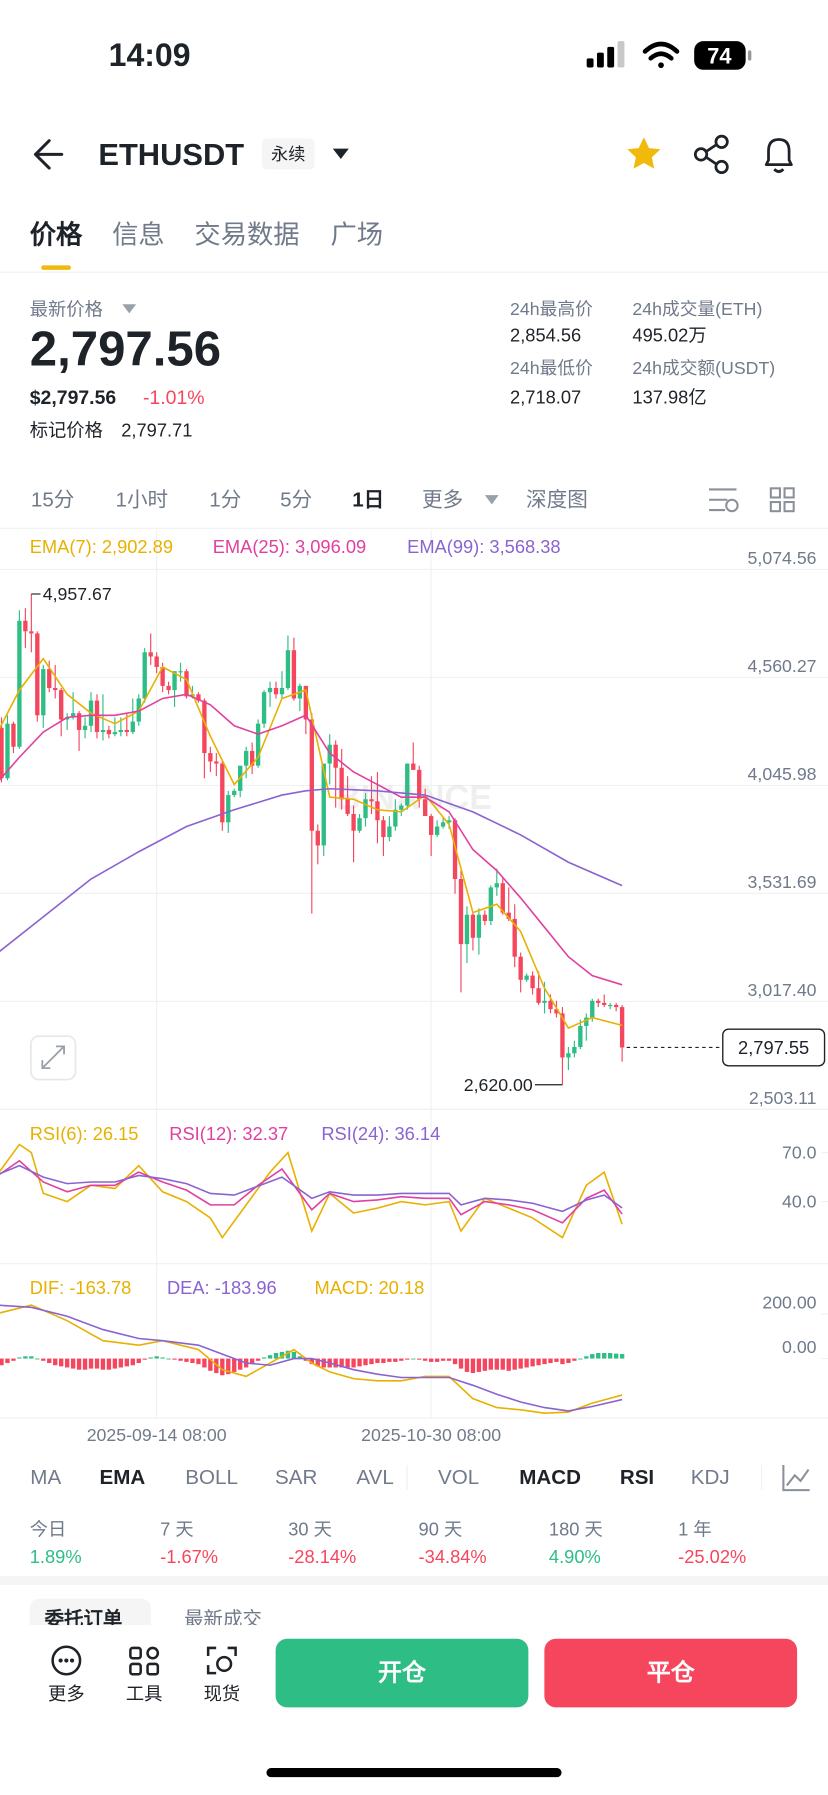 The height and width of the screenshot is (1795, 828). I want to click on layout-toggle, so click(782, 500).